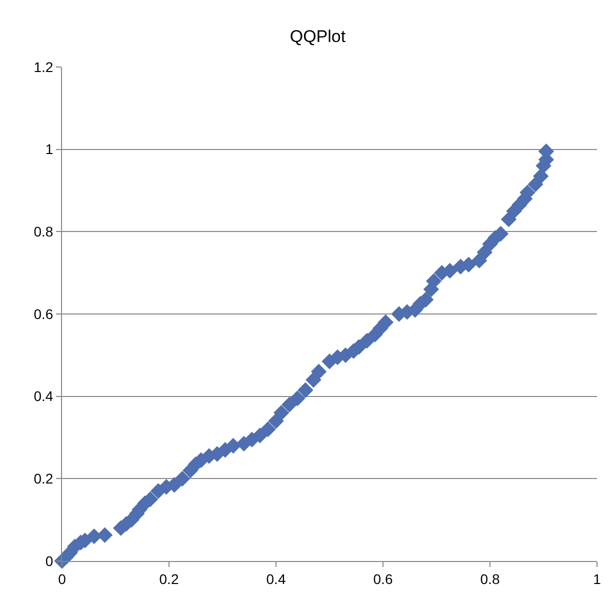  Describe the element at coordinates (44, 478) in the screenshot. I see `y-tick-label: 0.2` at that location.